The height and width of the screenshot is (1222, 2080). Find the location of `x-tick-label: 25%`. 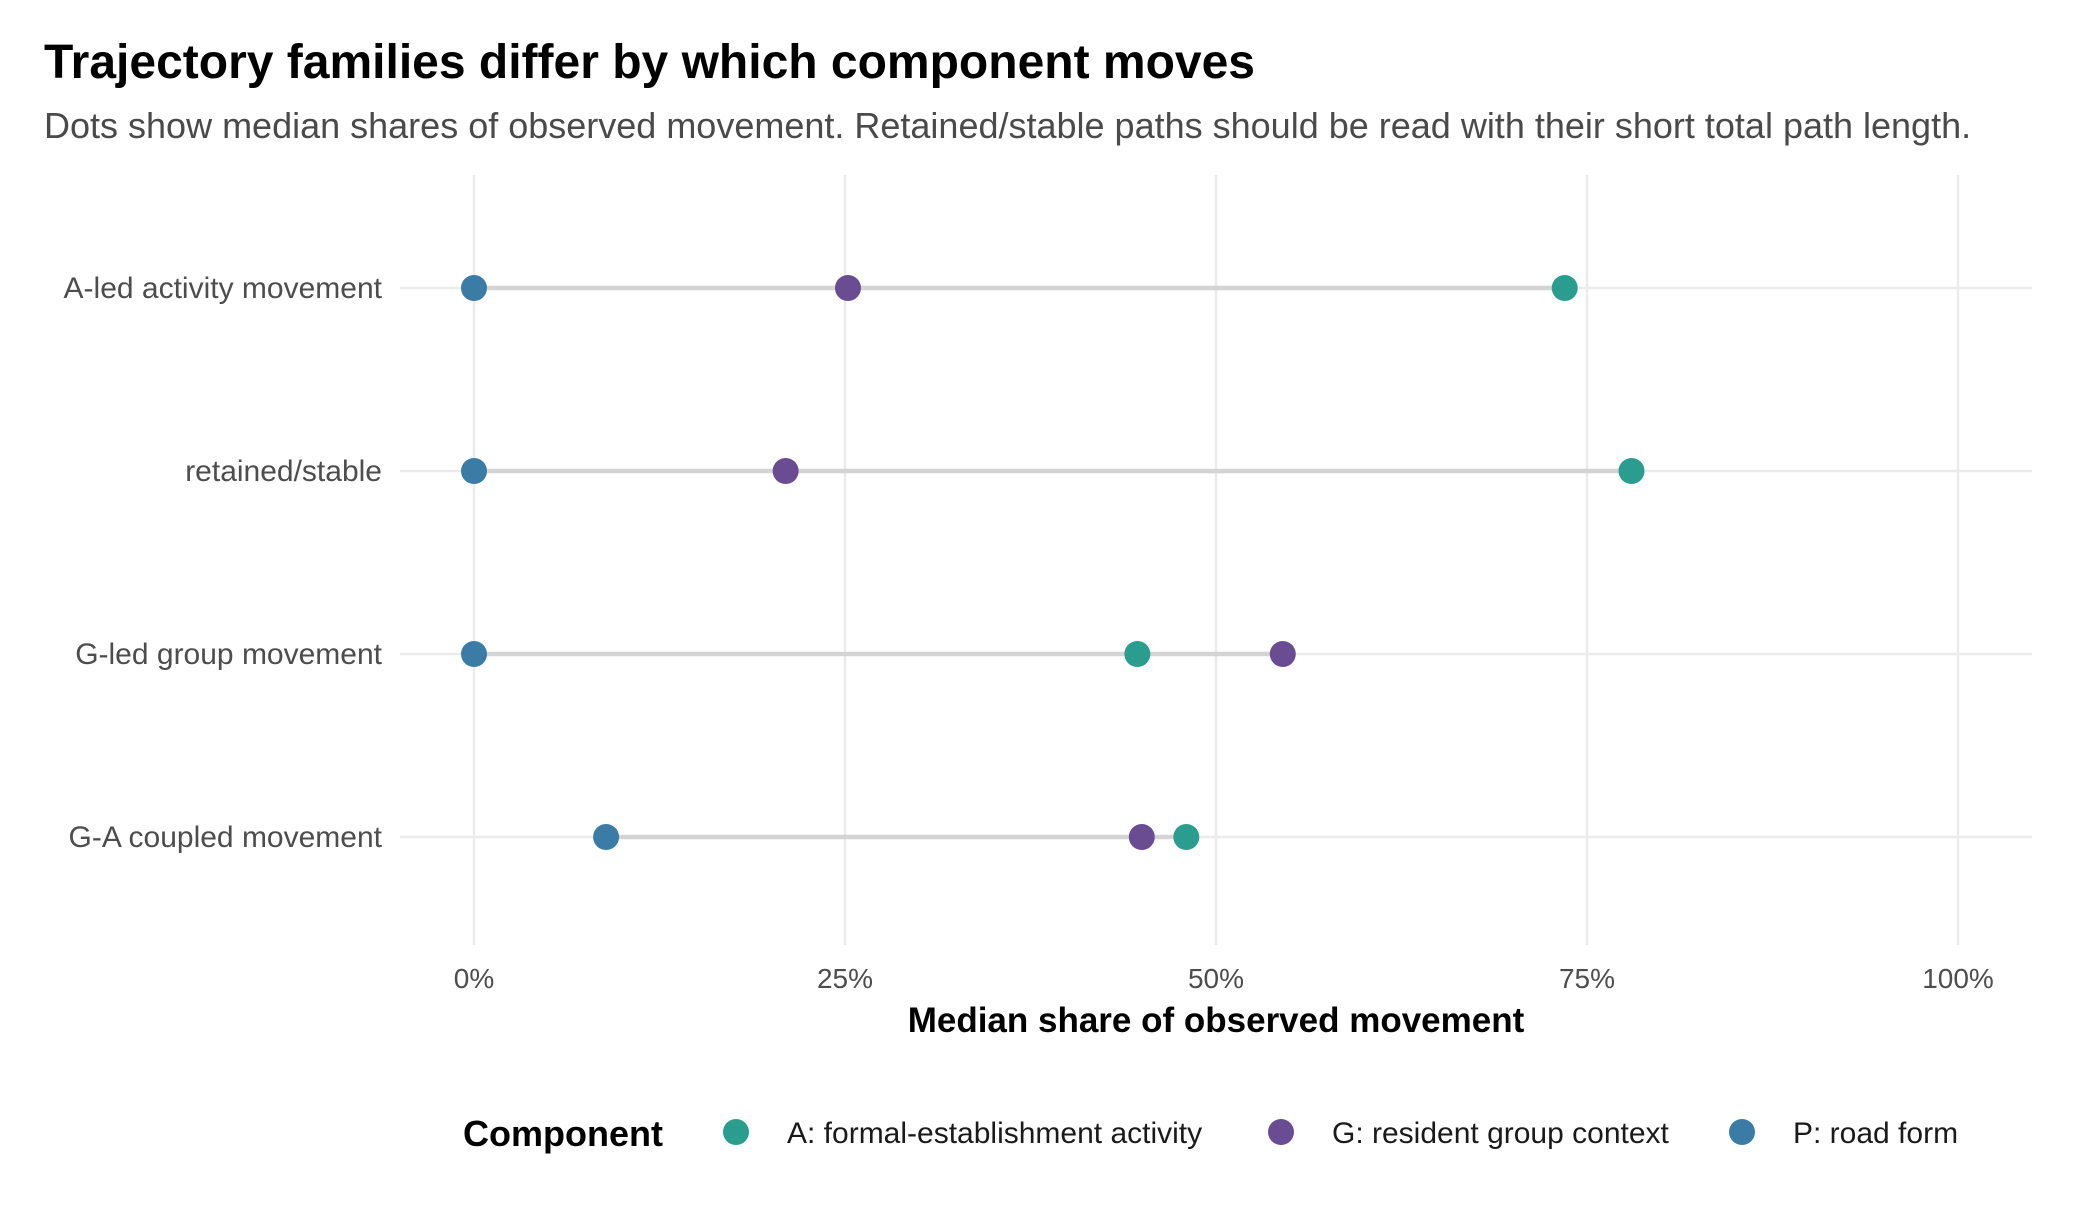

x-tick-label: 25% is located at coordinates (845, 978).